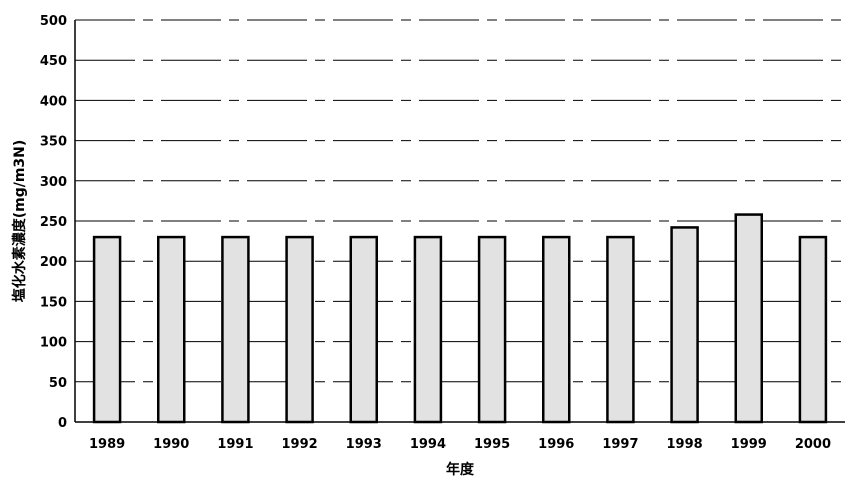  Describe the element at coordinates (53, 182) in the screenshot. I see `y-tick-label: 300` at that location.